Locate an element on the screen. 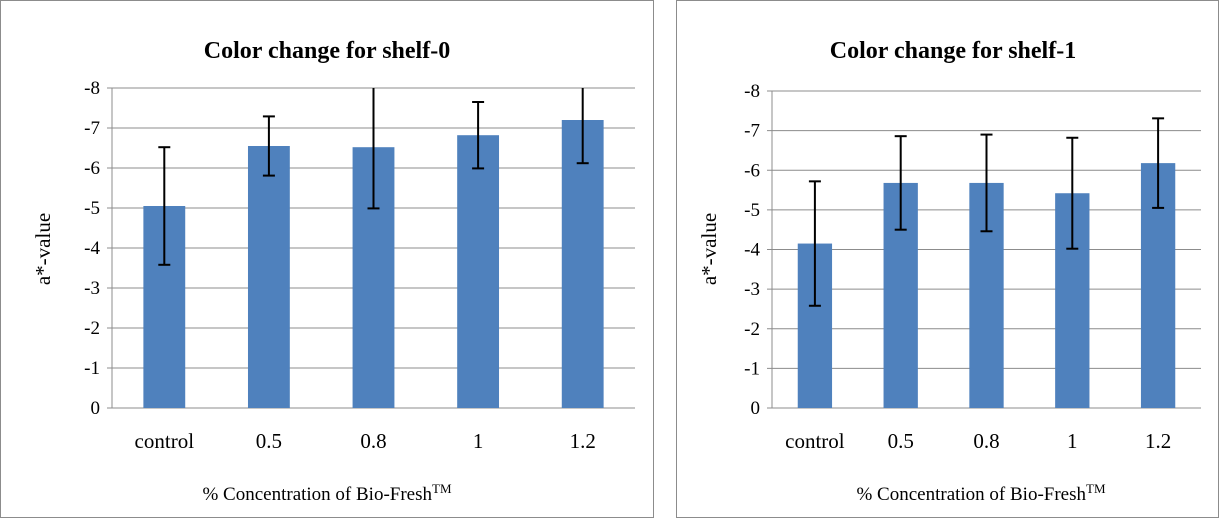 Image resolution: width=1219 pixels, height=519 pixels. chart-title: Color change for shelf-1 is located at coordinates (953, 51).